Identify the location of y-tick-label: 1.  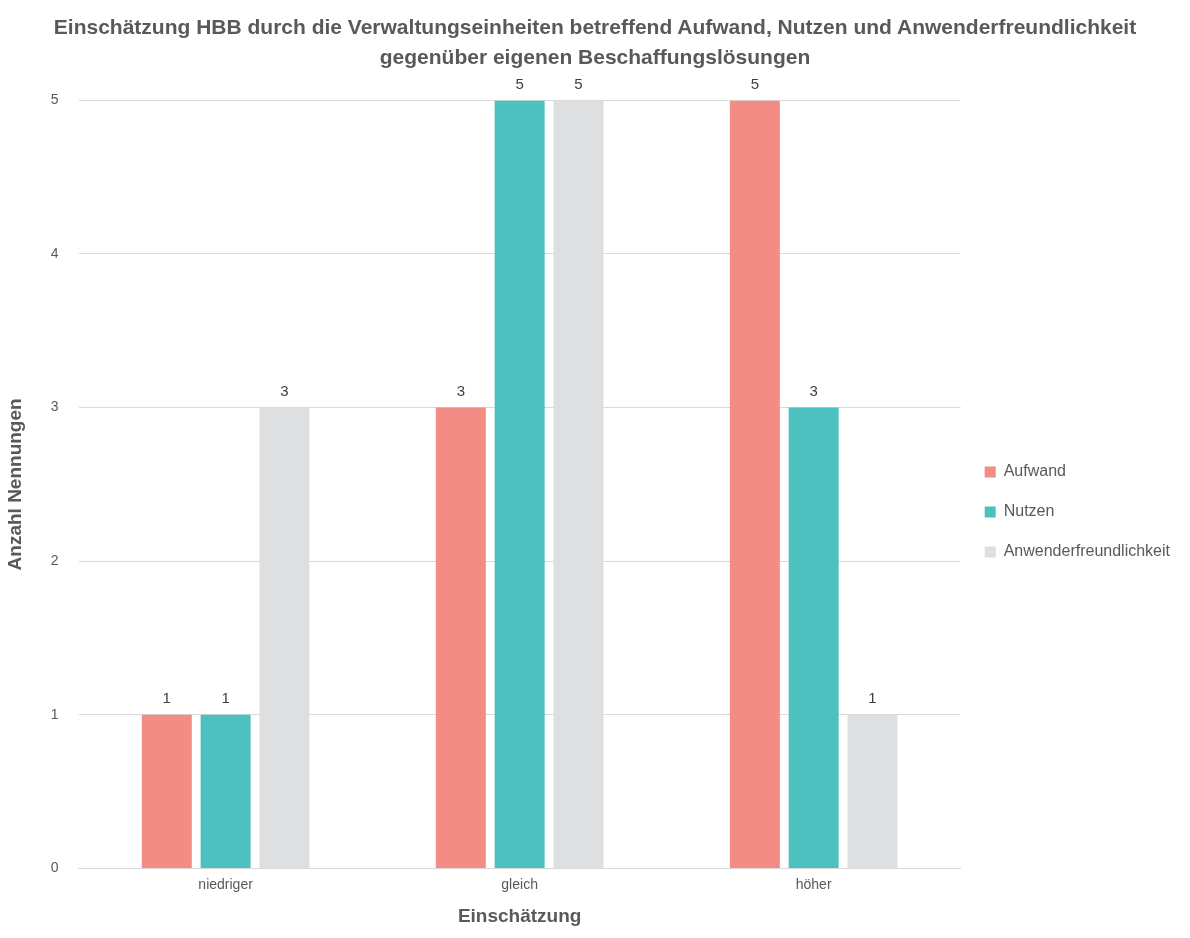
(54, 713).